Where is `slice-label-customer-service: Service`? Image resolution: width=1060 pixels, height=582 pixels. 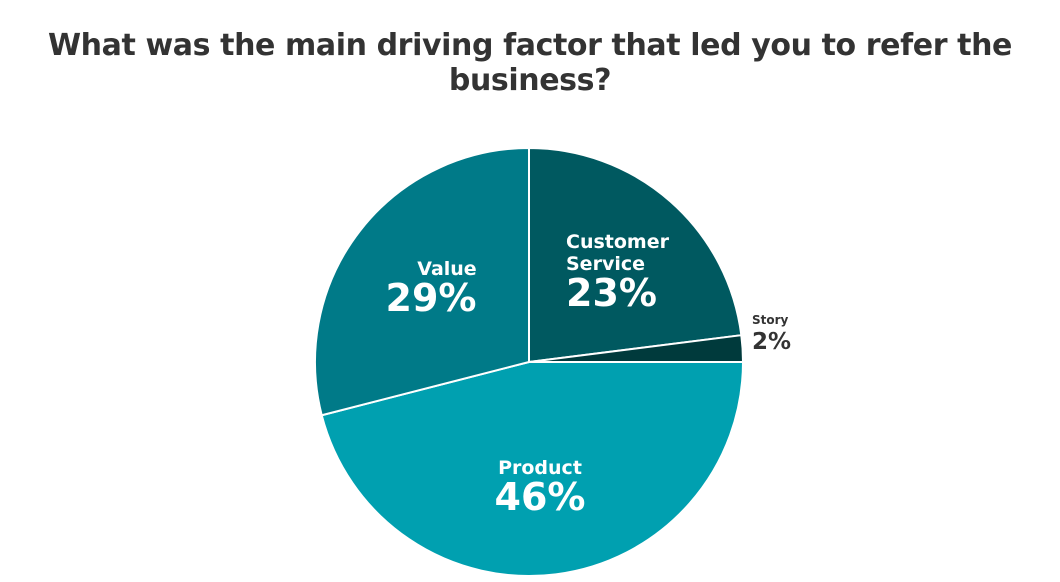
slice-label-customer-service: Service is located at coordinates (605, 264).